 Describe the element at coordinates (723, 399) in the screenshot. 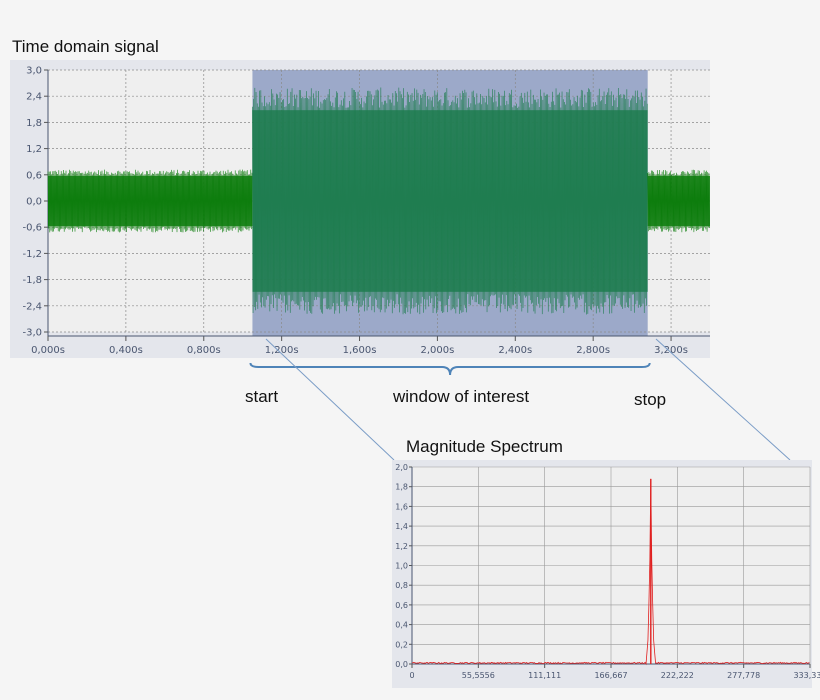

I see `connector-line-stop` at that location.